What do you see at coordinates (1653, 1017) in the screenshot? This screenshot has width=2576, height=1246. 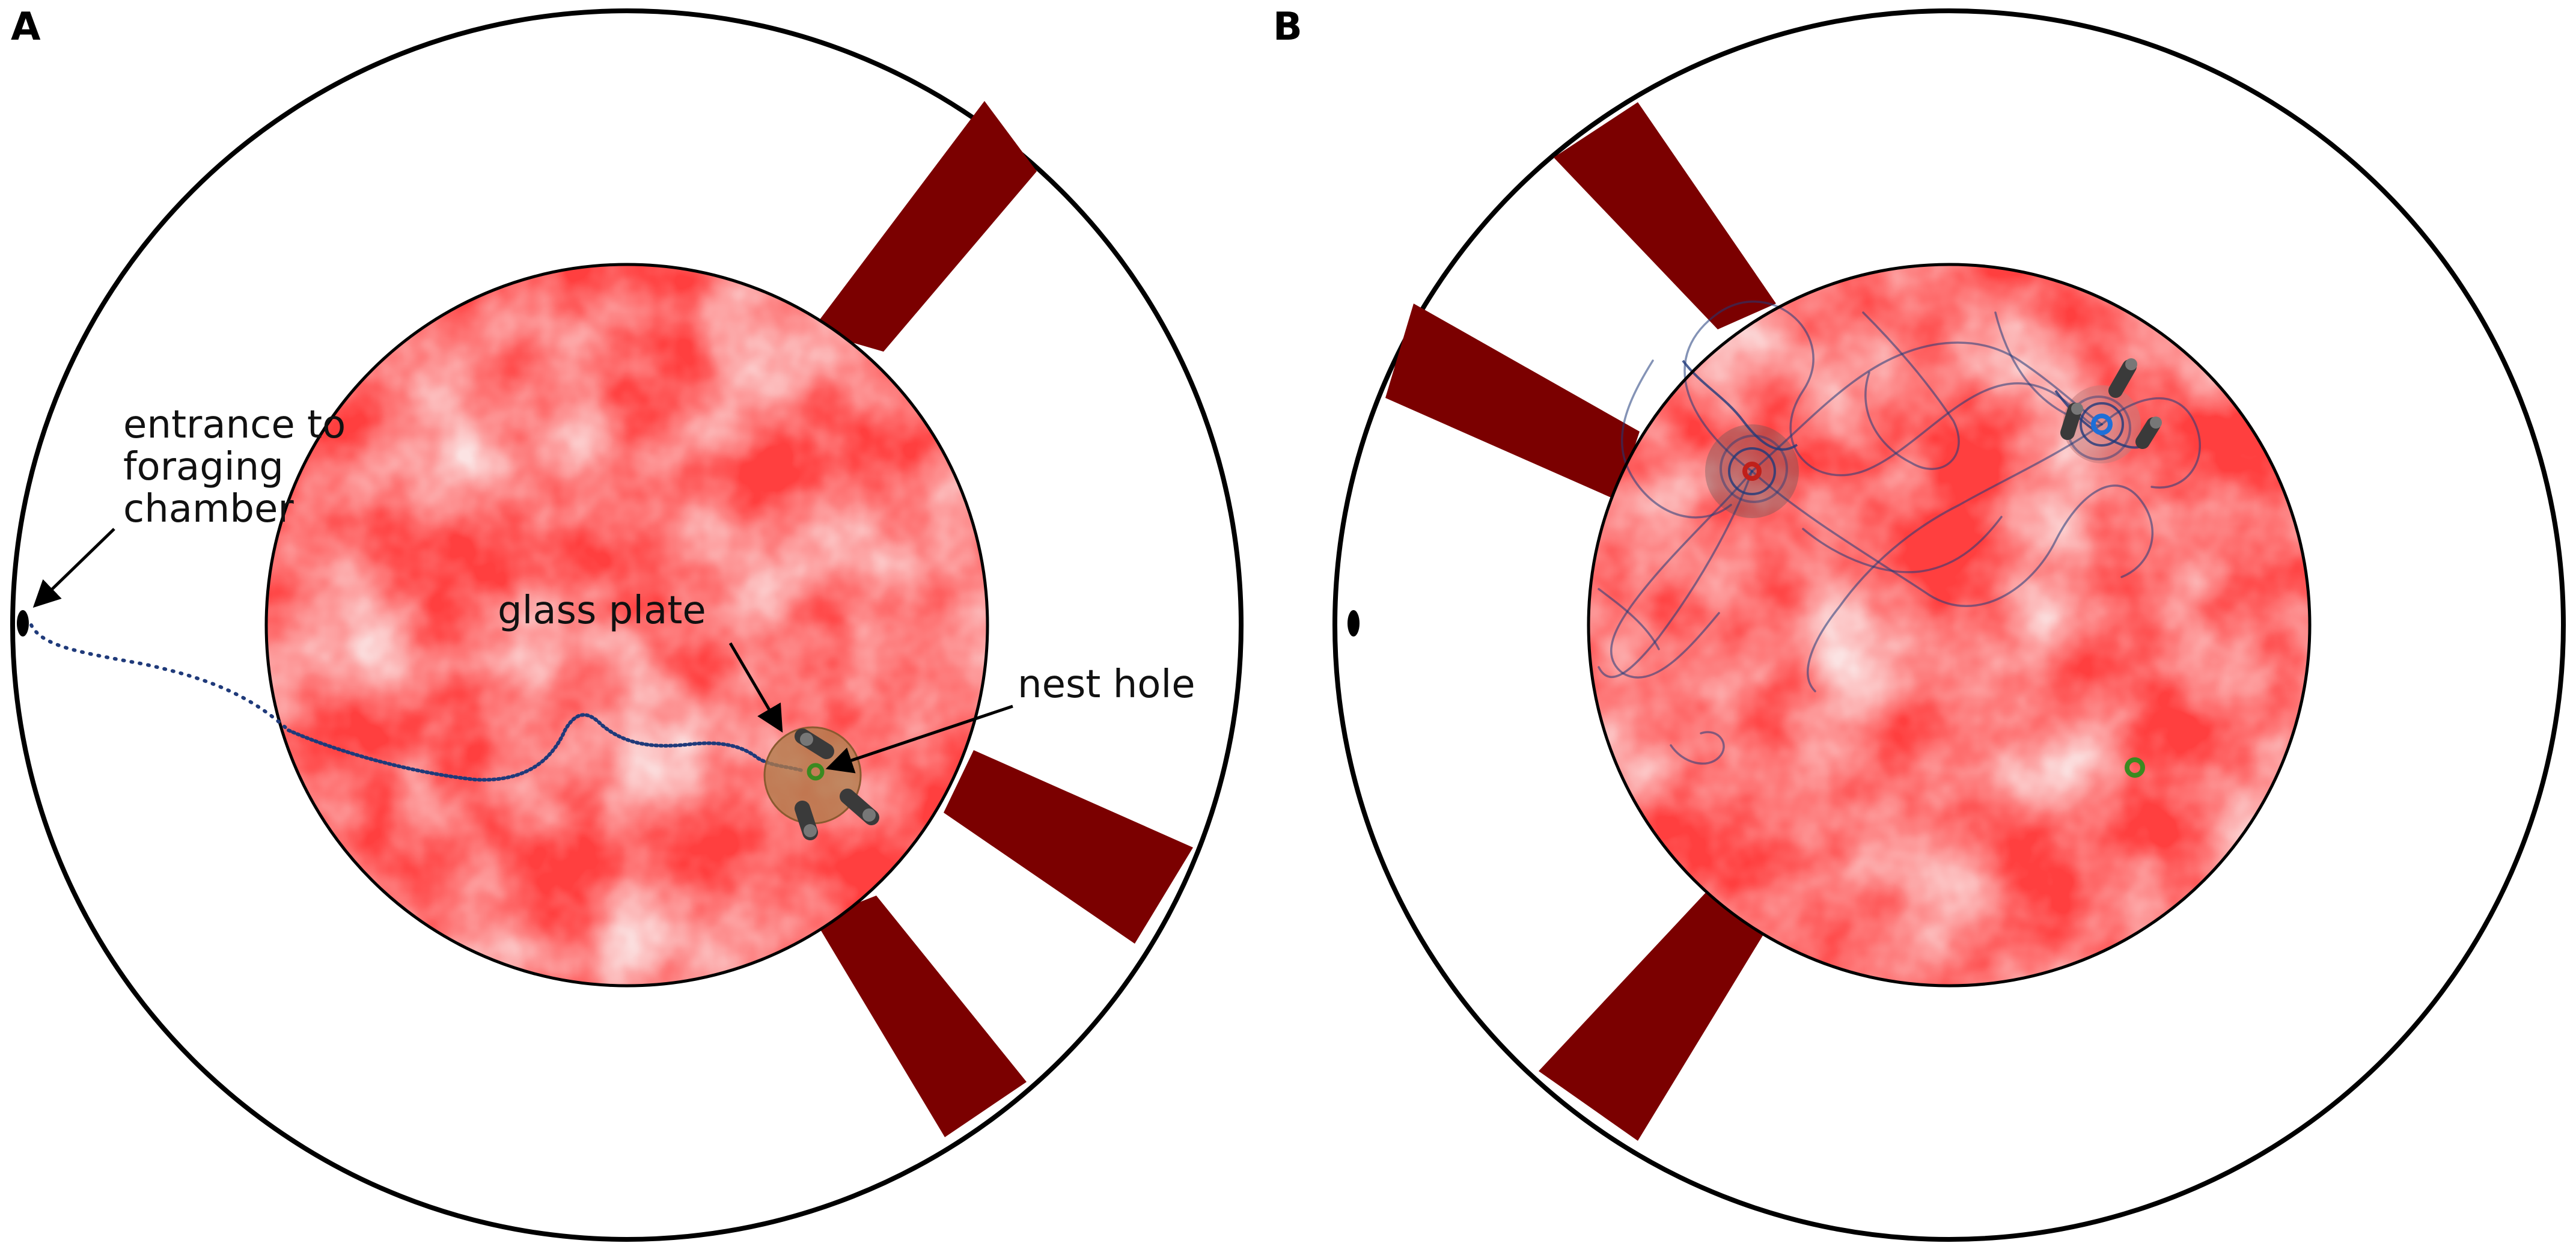 I see `barrier-wedge-b3` at bounding box center [1653, 1017].